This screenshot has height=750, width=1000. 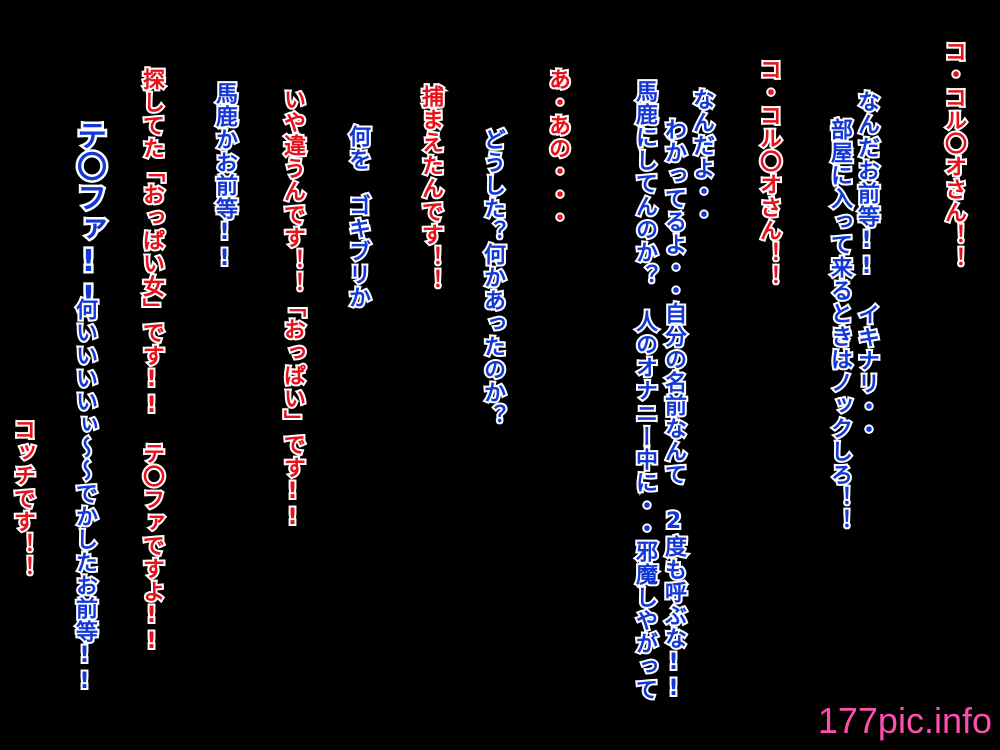 What do you see at coordinates (953, 155) in the screenshot?
I see `dialogue-line-1: コ・コル〇オさん！！` at bounding box center [953, 155].